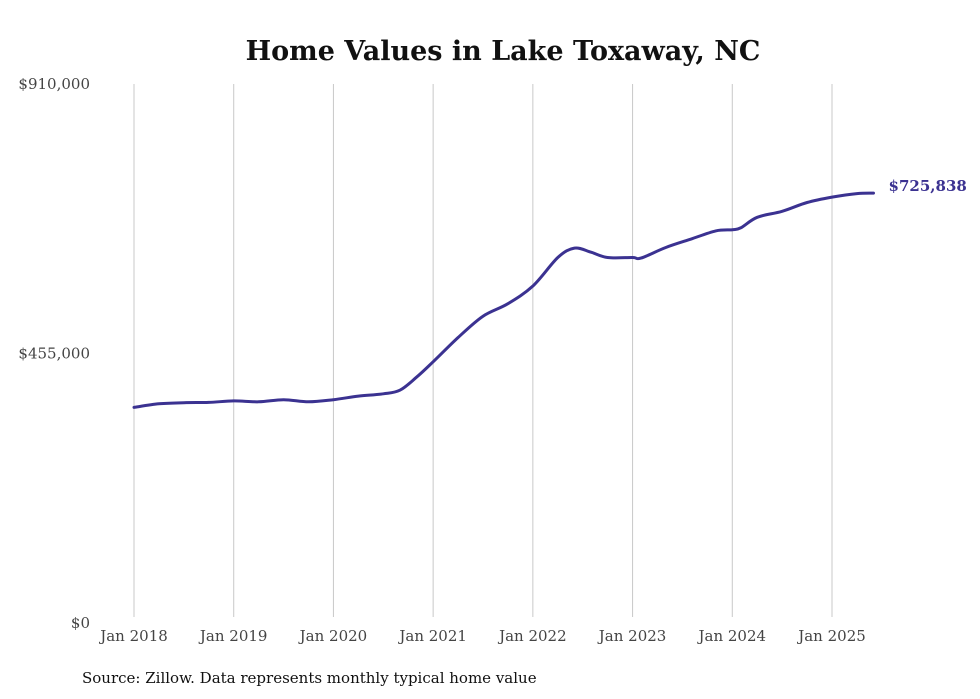 Image resolution: width=980 pixels, height=699 pixels. I want to click on y-tick-label: $455,000, so click(54, 354).